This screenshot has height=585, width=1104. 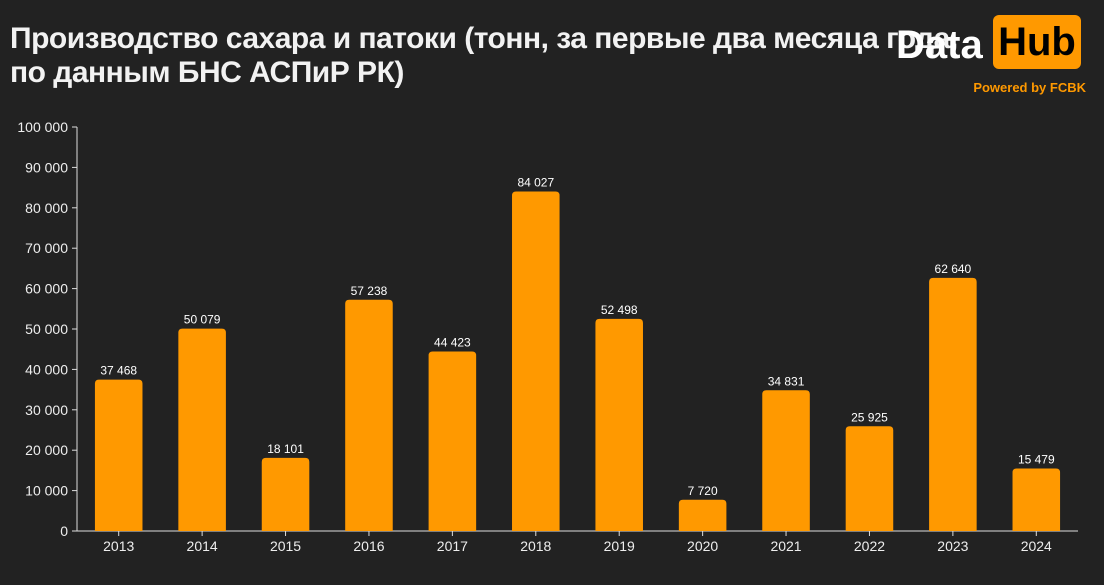 I want to click on powered-by-label: Powered by FCBK, so click(x=1029, y=87).